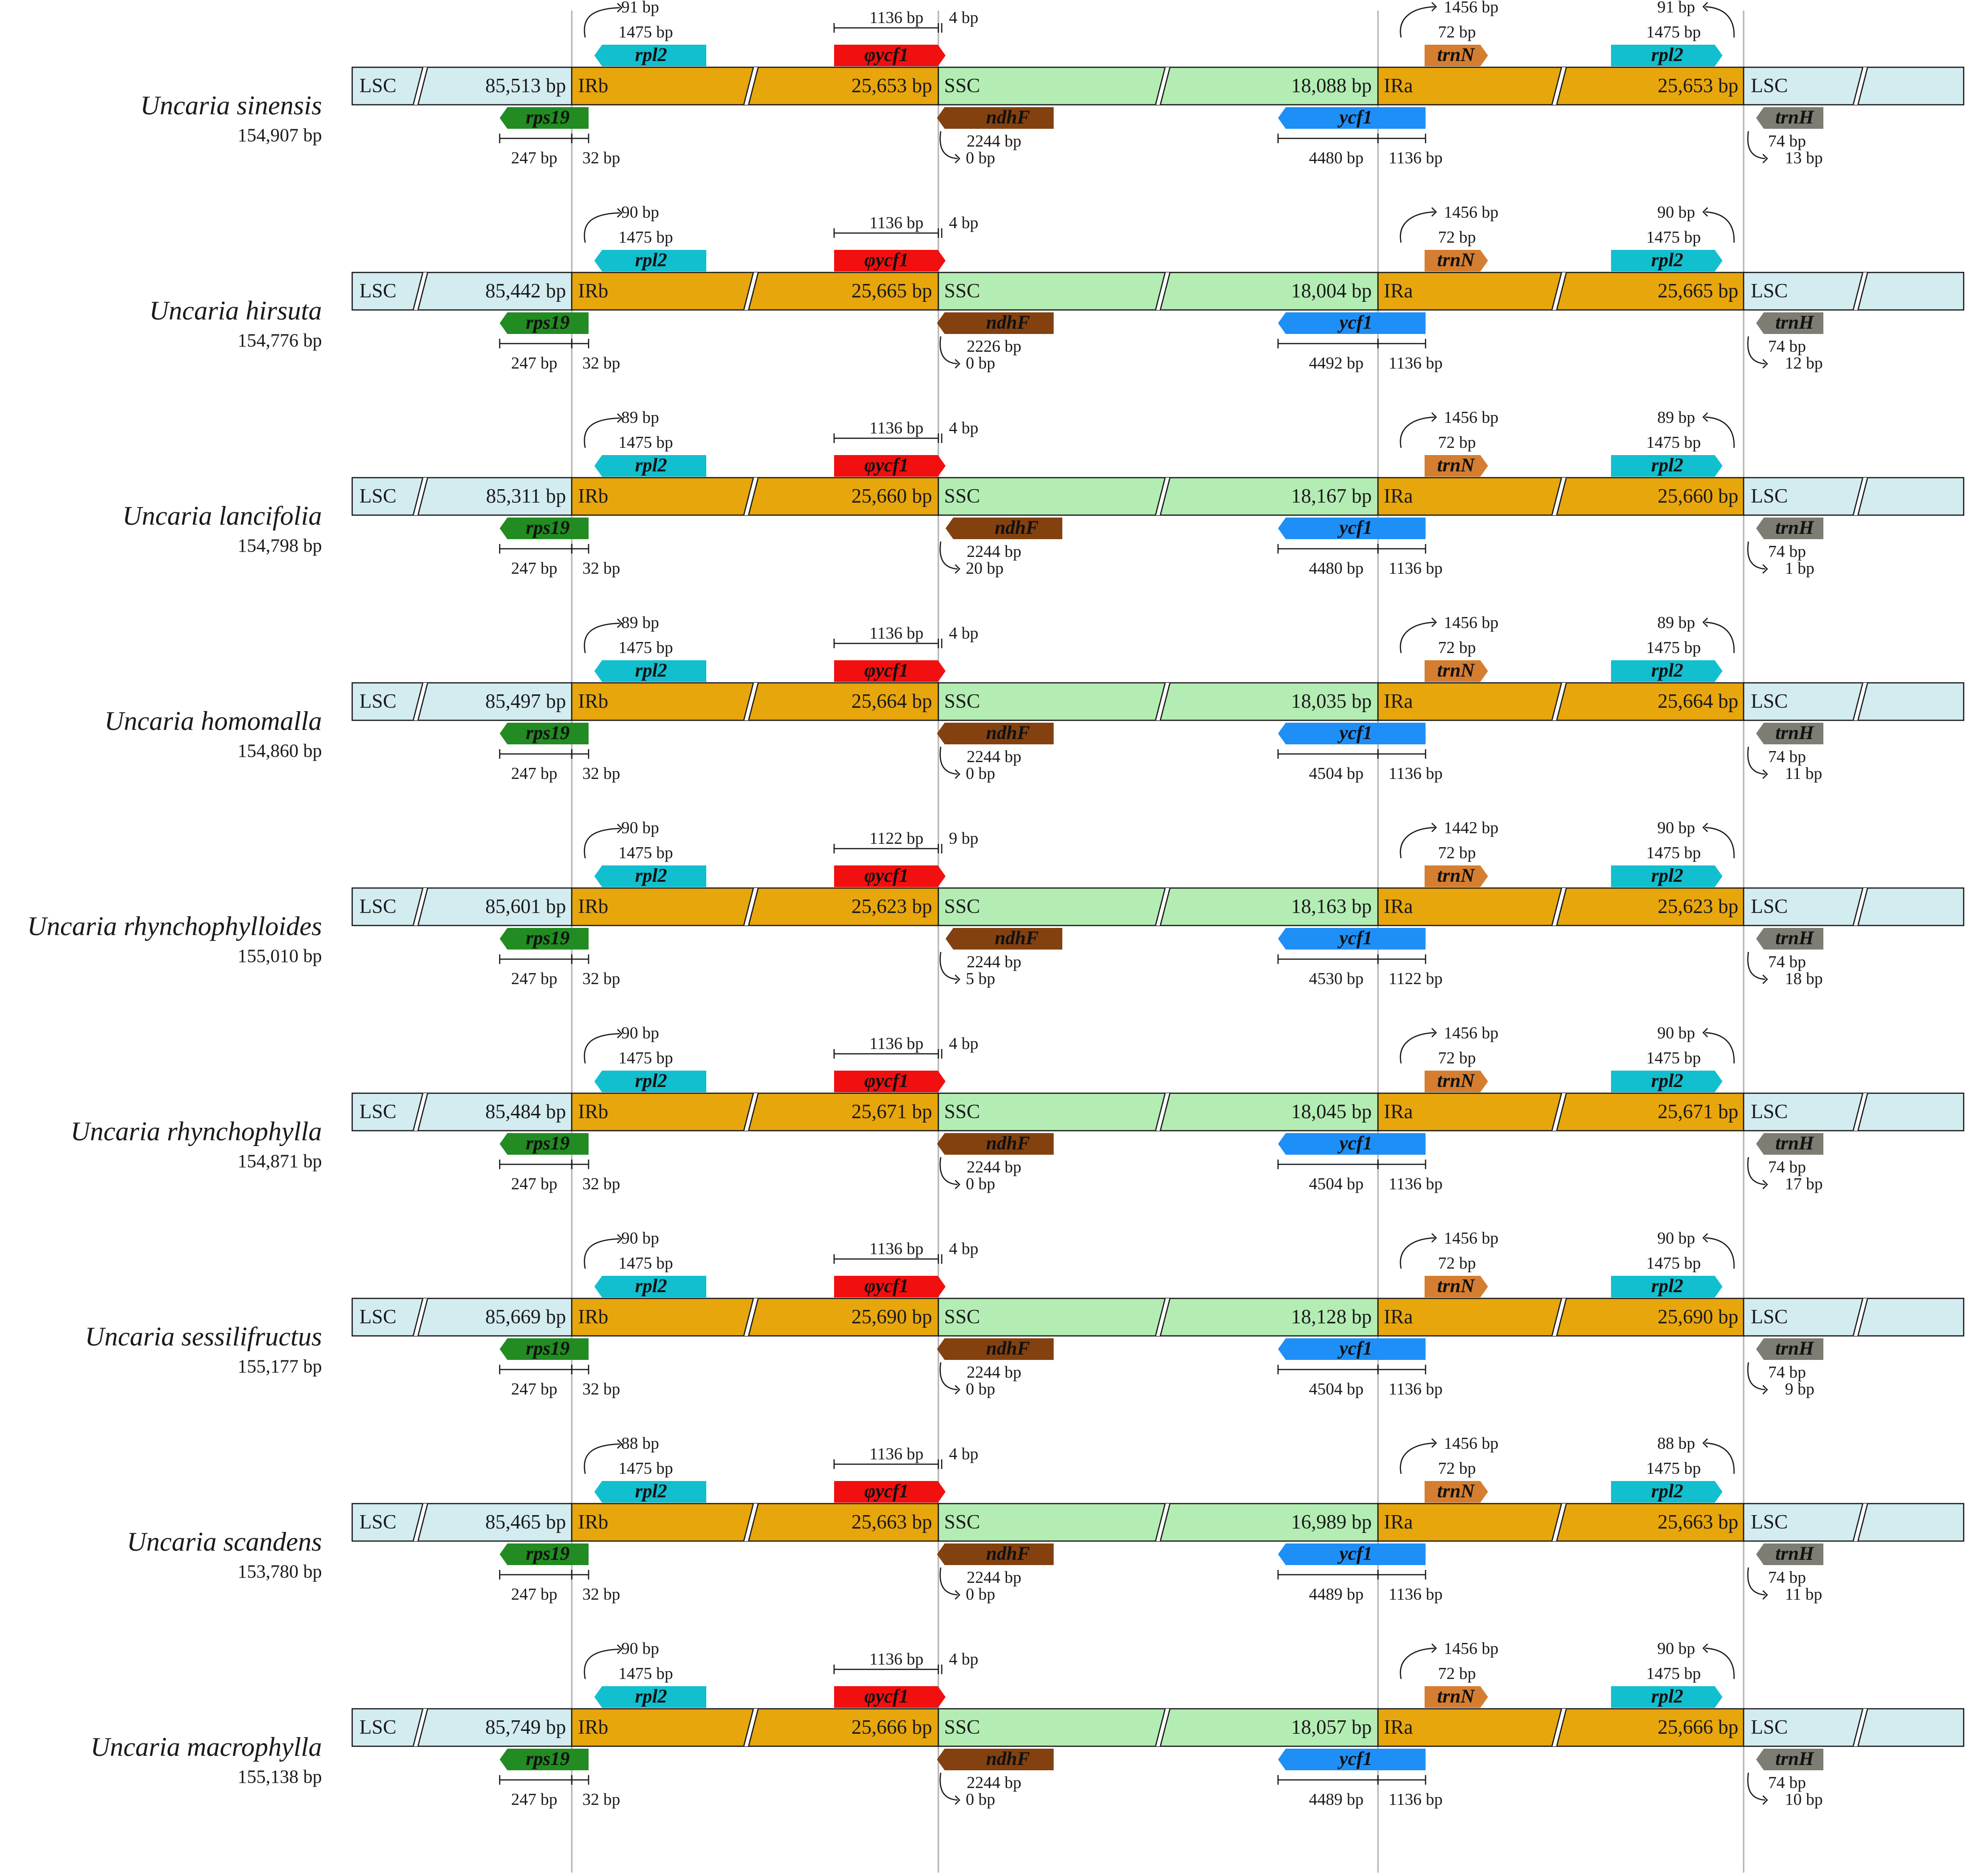 The image size is (1968, 1876). I want to click on trnH-gap-label: 17 bp, so click(1804, 1183).